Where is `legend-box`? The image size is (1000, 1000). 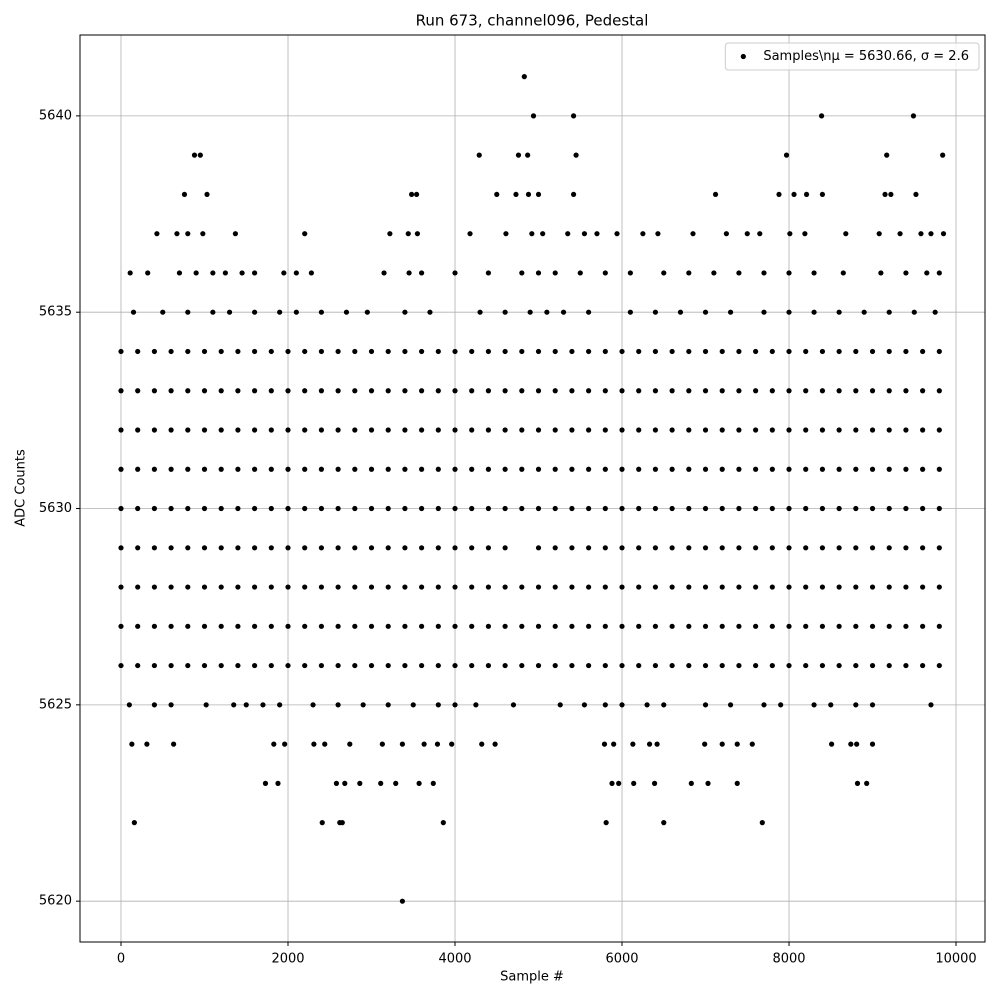 legend-box is located at coordinates (852, 56).